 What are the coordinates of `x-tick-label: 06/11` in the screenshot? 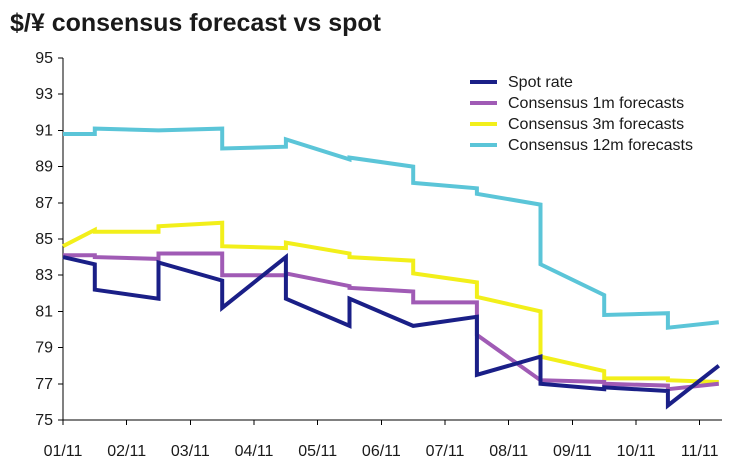 It's located at (381, 451).